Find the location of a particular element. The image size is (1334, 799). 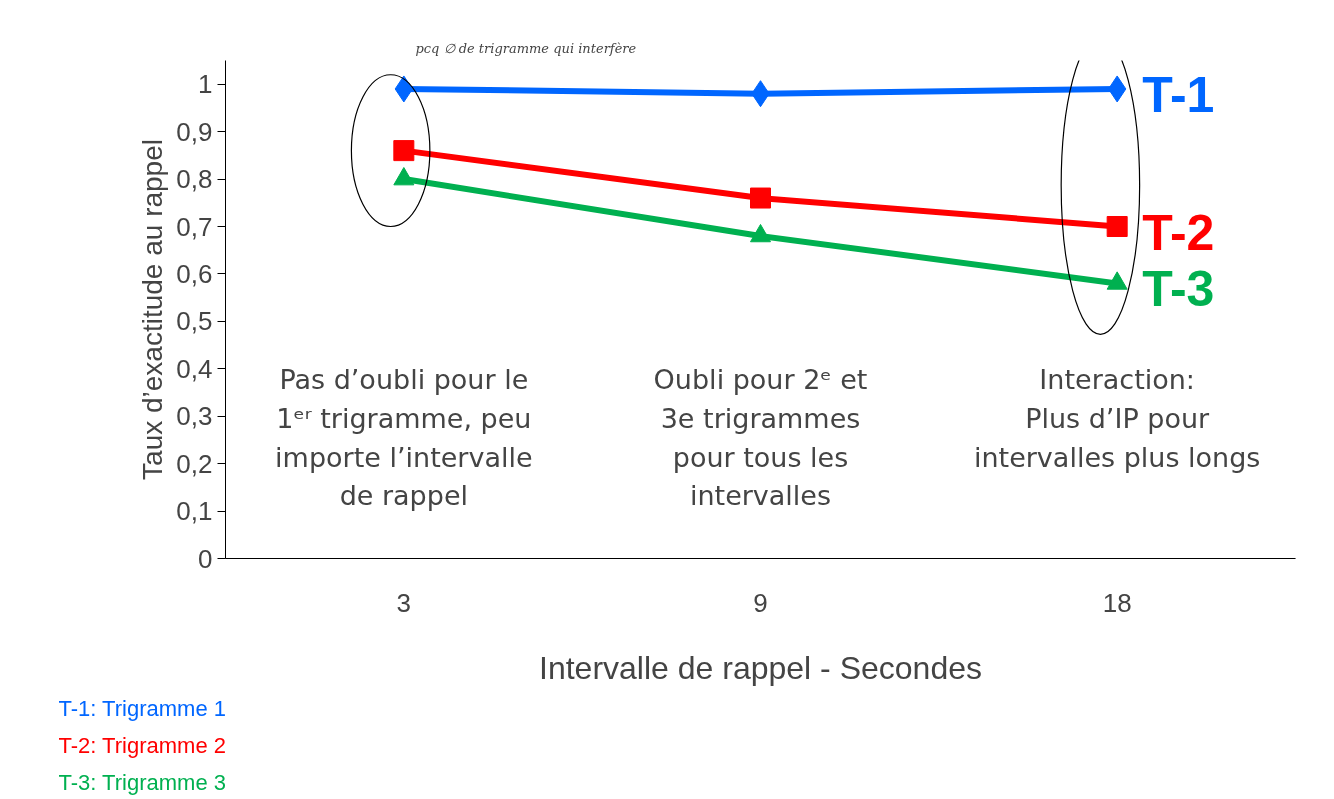

x-axis-title: Intervalle de rappel - Secondes is located at coordinates (760, 667).